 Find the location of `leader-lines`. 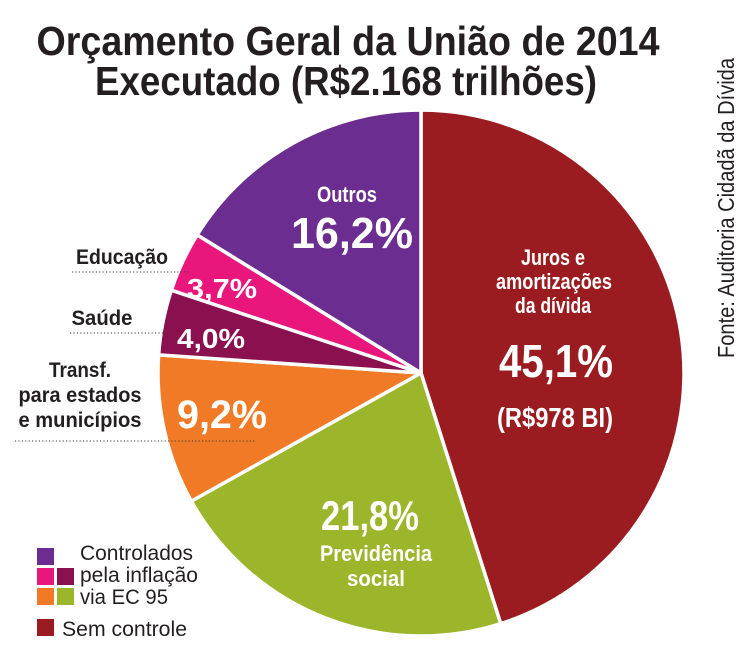

leader-lines is located at coordinates (135, 356).